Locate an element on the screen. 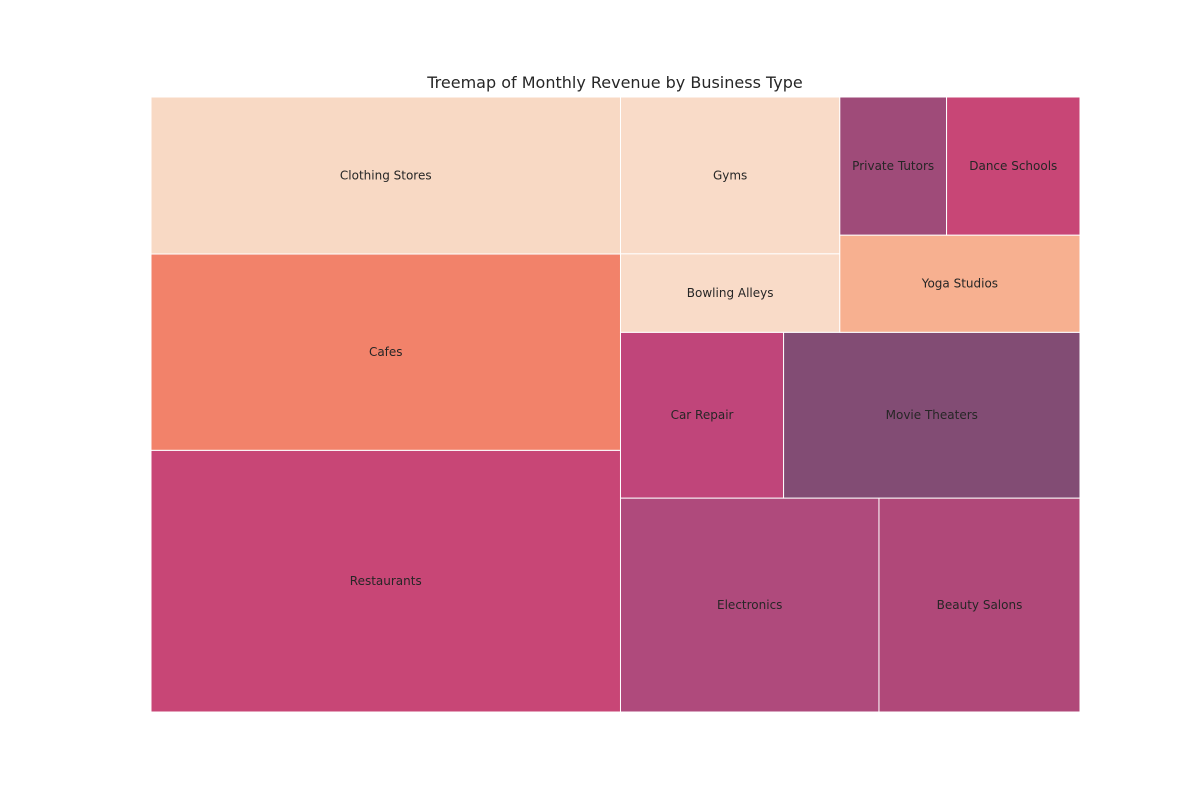 The height and width of the screenshot is (800, 1200). tile-label-restaurants: Restaurants is located at coordinates (386, 581).